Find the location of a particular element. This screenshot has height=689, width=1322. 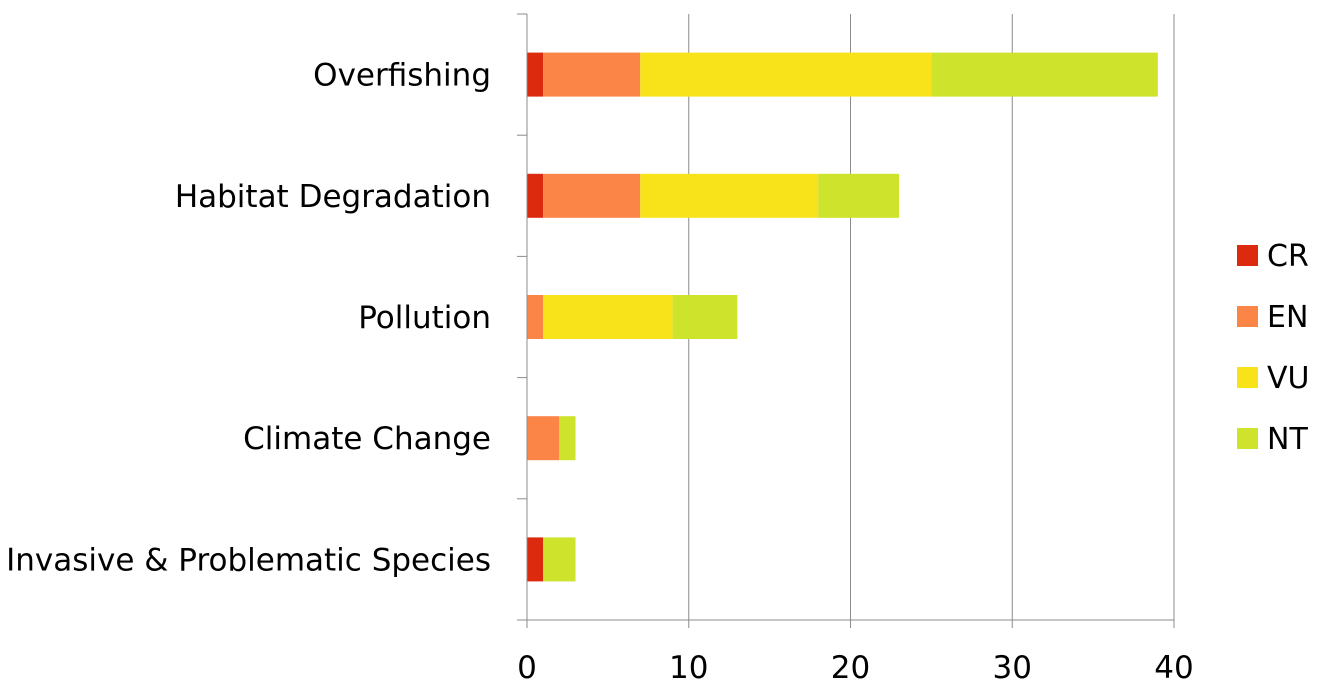

x-tick-label: 0 is located at coordinates (527, 667).